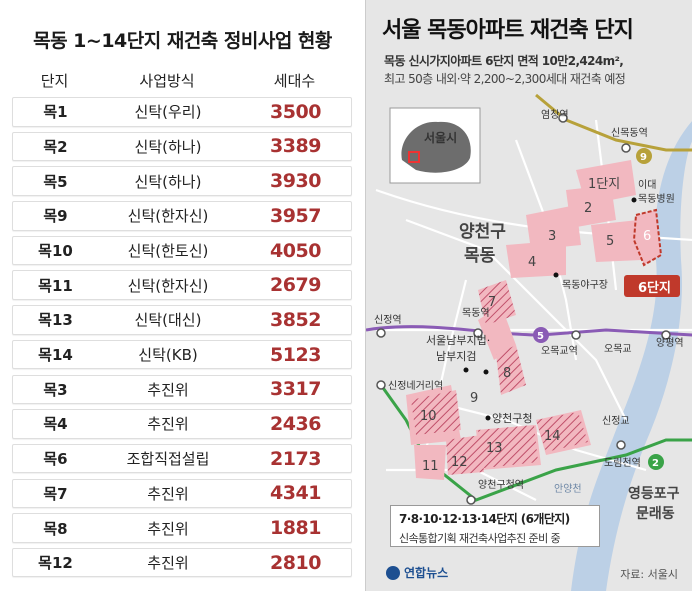 This screenshot has height=591, width=692. I want to click on label-mokdong-station: 목동역, so click(476, 313).